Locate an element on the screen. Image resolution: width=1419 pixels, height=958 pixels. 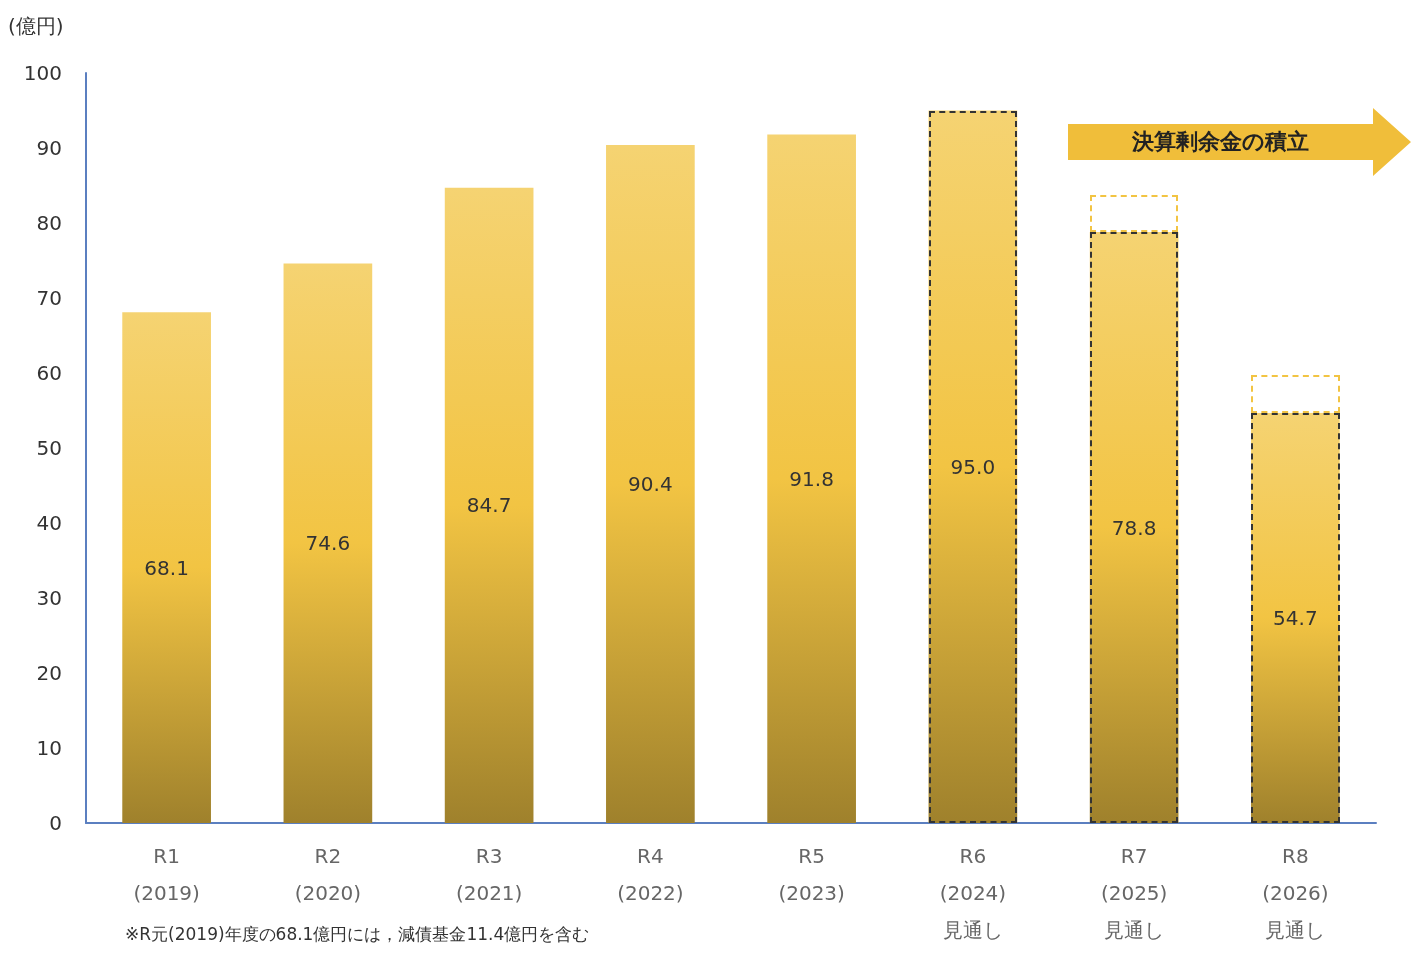
y-tick-label: 100 is located at coordinates (42, 73).